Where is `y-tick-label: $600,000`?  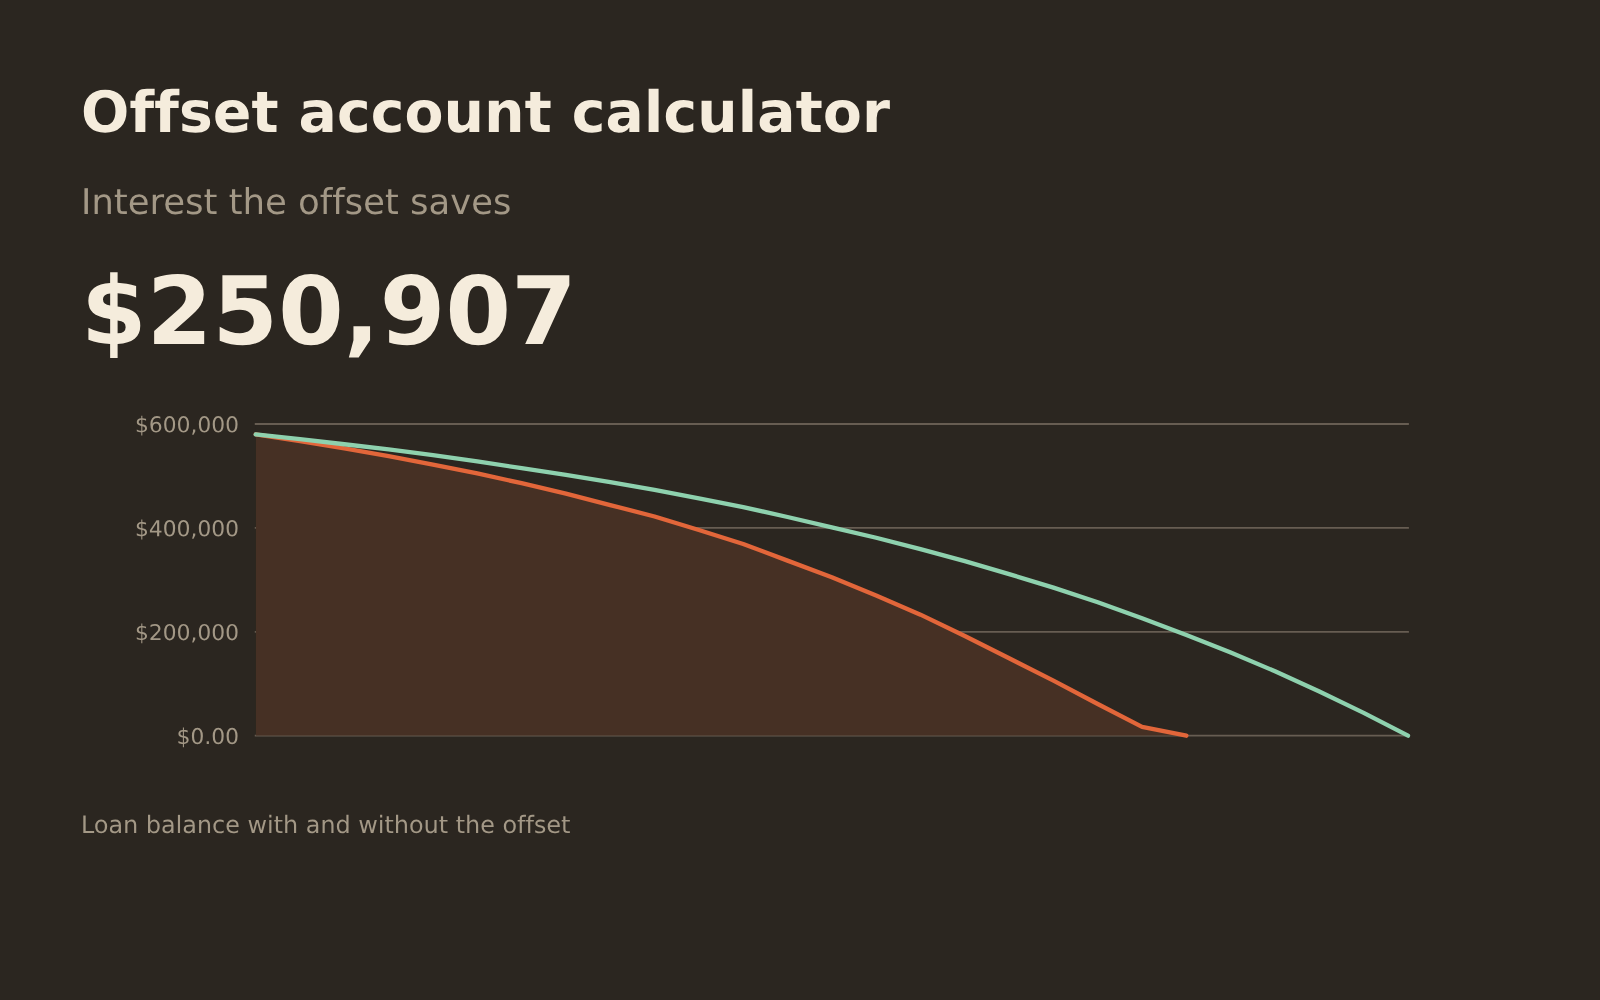 y-tick-label: $600,000 is located at coordinates (187, 425).